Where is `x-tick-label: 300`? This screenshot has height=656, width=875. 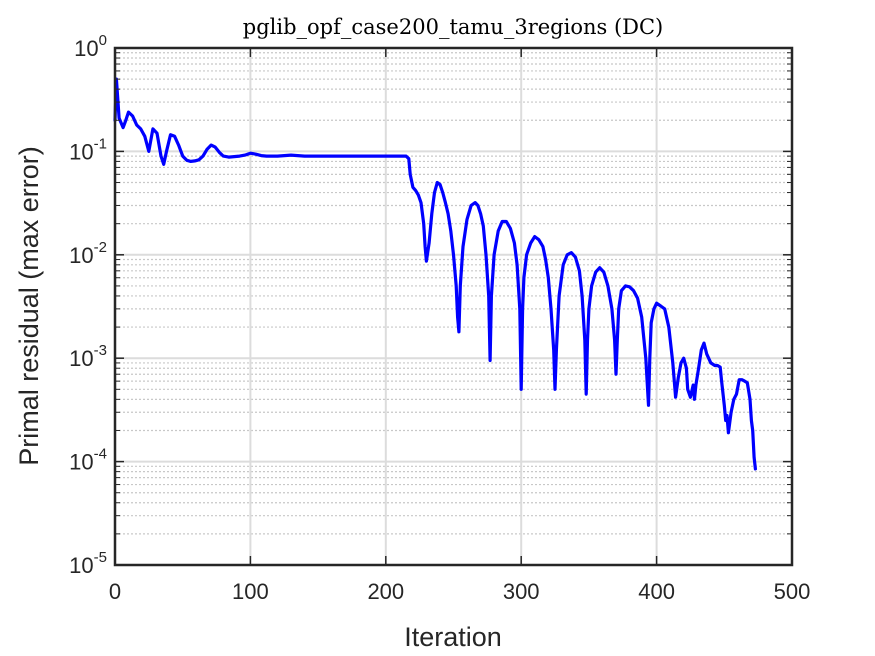
x-tick-label: 300 is located at coordinates (521, 591).